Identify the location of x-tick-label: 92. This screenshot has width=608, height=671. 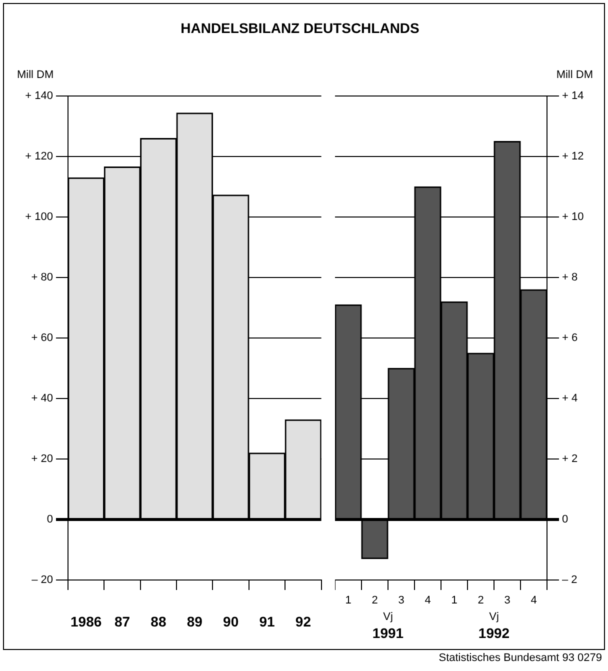
(303, 621).